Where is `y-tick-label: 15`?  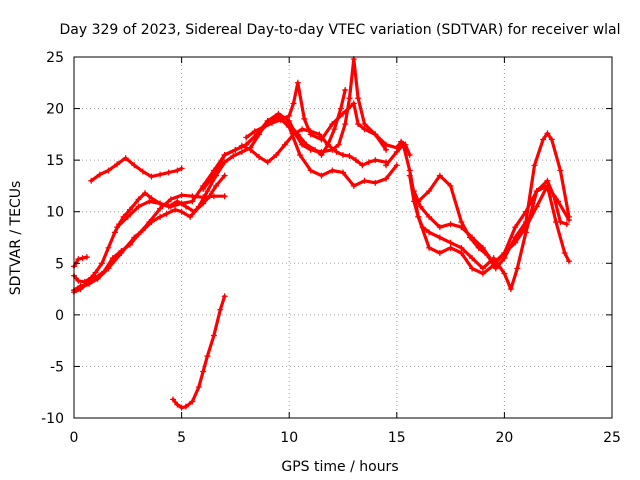 y-tick-label: 15 is located at coordinates (55, 161).